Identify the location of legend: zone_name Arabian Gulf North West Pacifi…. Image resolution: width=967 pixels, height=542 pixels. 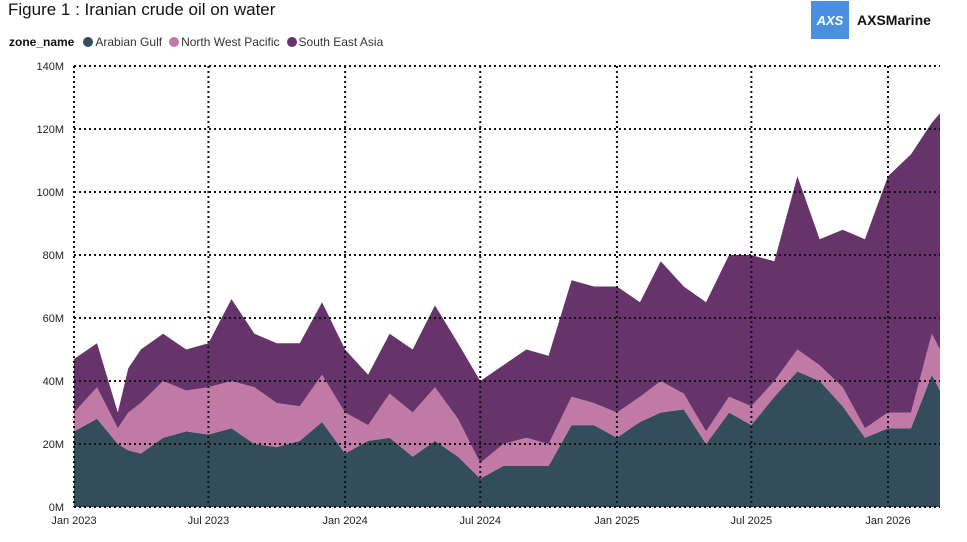
(198, 42).